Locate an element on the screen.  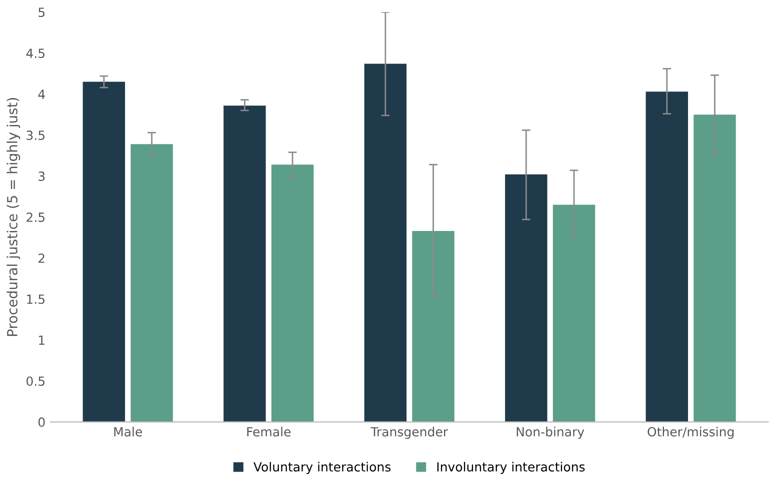
legend-label: Involuntary interactions is located at coordinates (511, 468).